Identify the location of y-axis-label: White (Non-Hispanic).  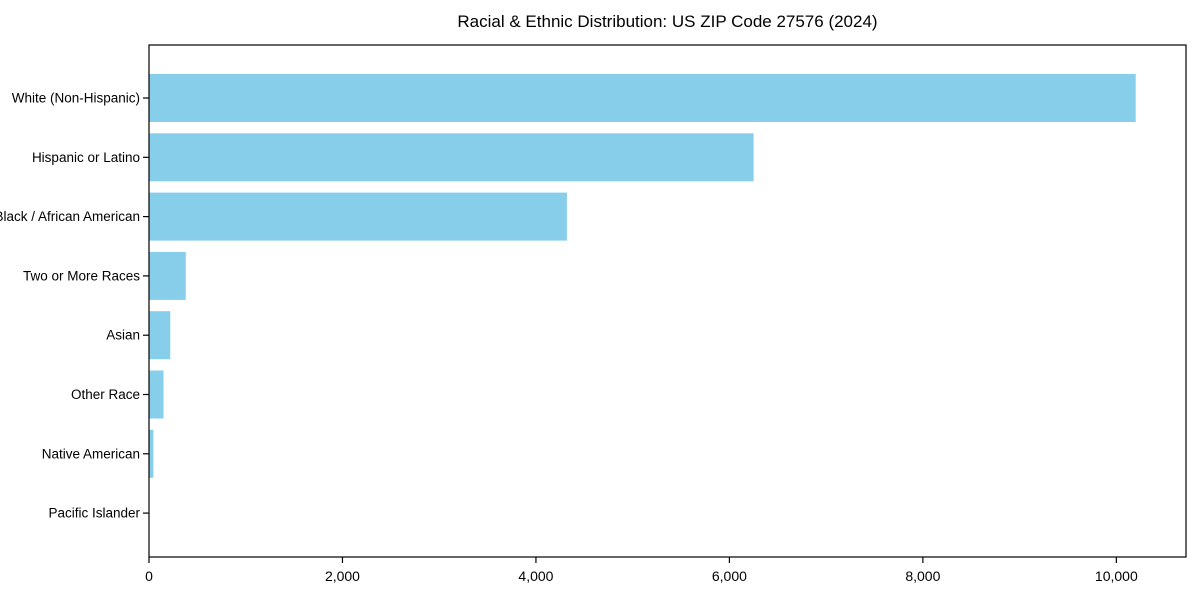
(76, 98).